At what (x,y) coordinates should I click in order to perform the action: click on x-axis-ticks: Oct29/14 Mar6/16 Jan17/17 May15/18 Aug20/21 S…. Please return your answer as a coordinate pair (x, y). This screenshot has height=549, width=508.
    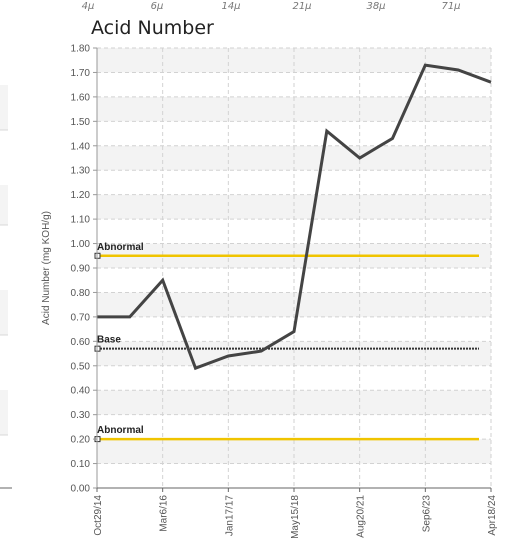
    Looking at the image, I should click on (295, 513).